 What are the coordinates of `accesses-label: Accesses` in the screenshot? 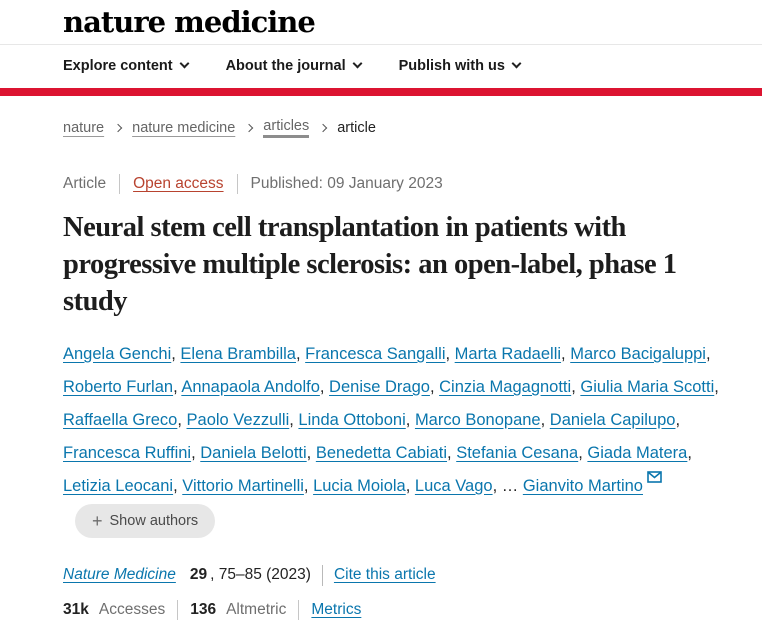 It's located at (132, 609).